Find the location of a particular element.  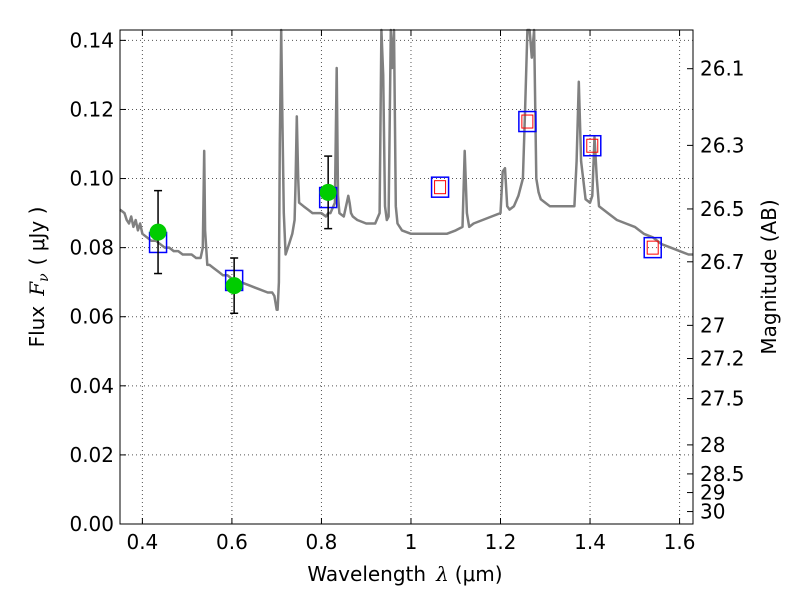

x-tick-label: 0.4 is located at coordinates (142, 542).